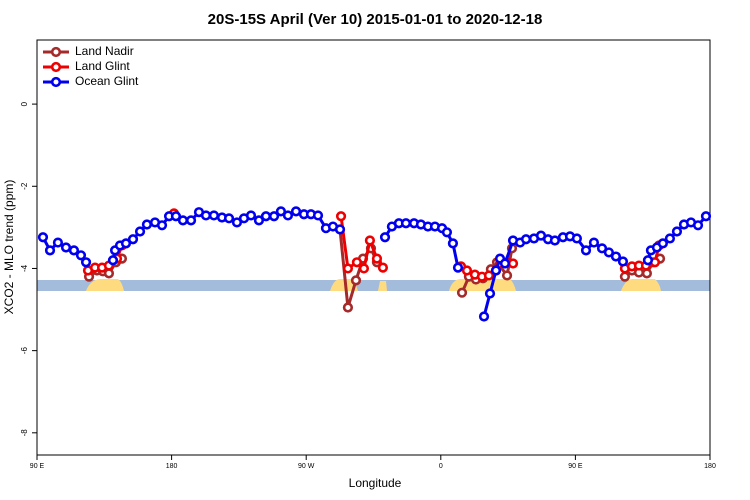  I want to click on y-tick-label: -4, so click(24, 268).